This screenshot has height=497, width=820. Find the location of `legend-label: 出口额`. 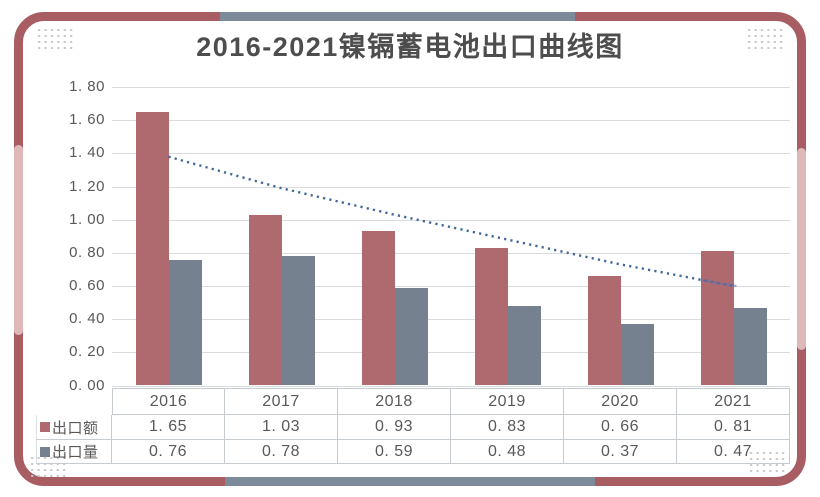

legend-label: 出口额 is located at coordinates (75, 428).